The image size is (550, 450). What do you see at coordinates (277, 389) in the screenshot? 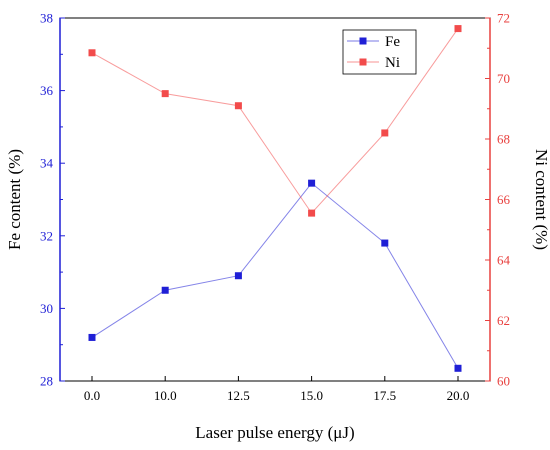
I see `x-axis-ticks: 0.0 10.0 12.5 15.0 17.5 20.0` at bounding box center [277, 389].